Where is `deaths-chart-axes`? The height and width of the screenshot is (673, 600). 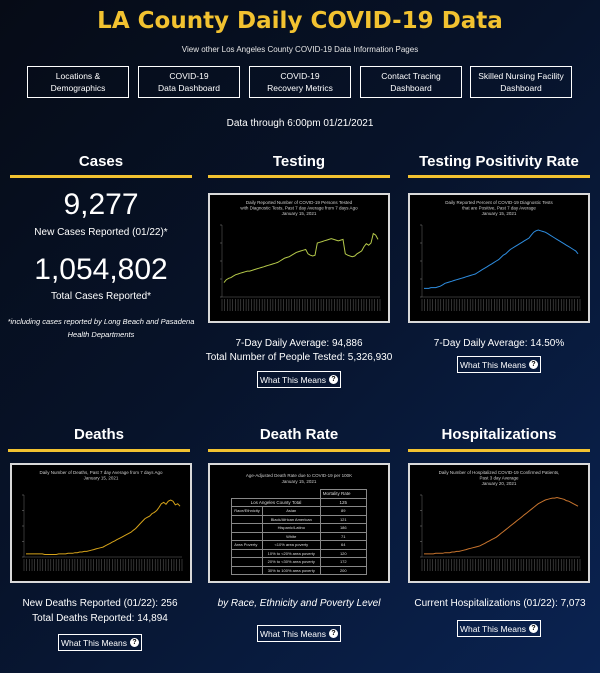
deaths-chart-axes is located at coordinates (102, 532).